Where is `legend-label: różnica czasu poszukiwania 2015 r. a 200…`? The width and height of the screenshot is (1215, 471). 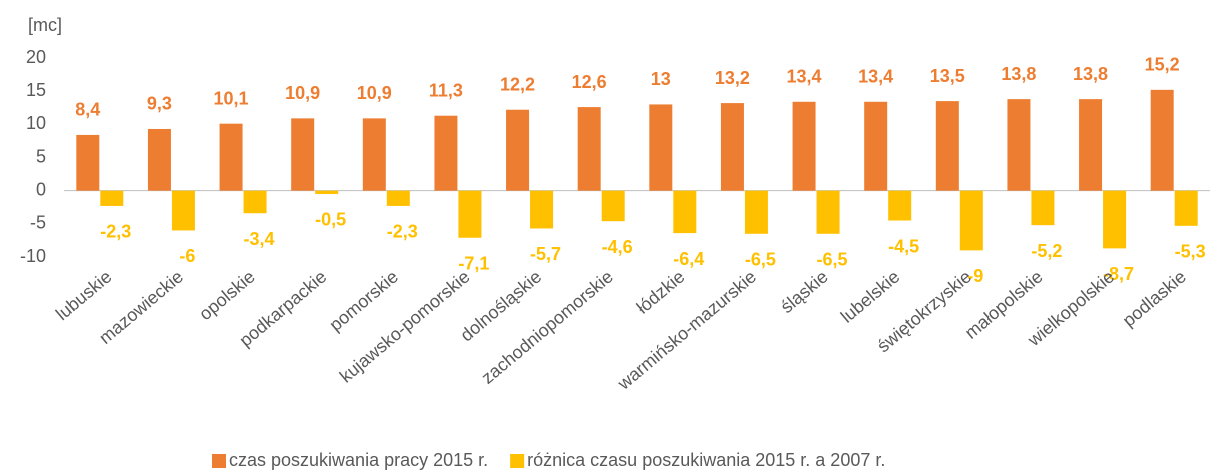 legend-label: różnica czasu poszukiwania 2015 r. a 200… is located at coordinates (706, 460).